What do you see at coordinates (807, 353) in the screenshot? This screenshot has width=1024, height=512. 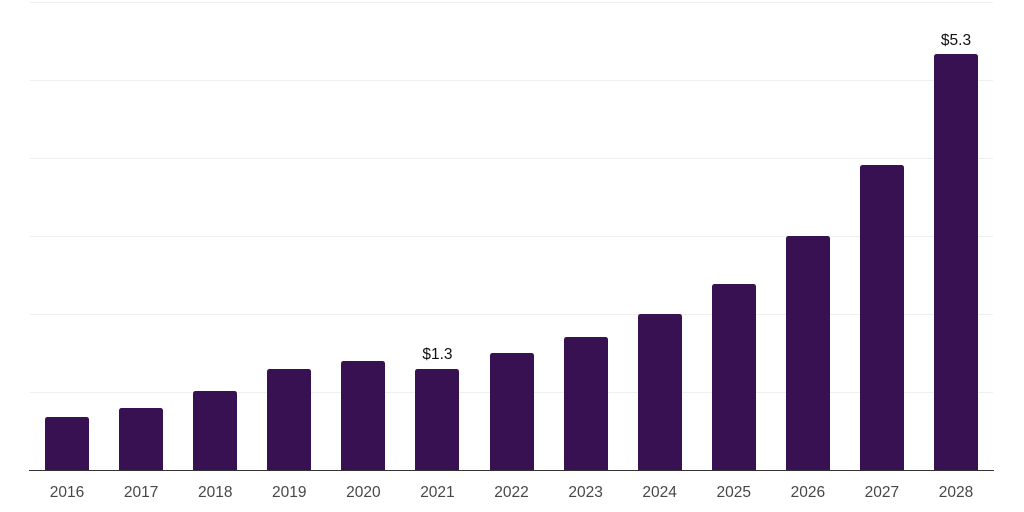 I see `bar-2026` at bounding box center [807, 353].